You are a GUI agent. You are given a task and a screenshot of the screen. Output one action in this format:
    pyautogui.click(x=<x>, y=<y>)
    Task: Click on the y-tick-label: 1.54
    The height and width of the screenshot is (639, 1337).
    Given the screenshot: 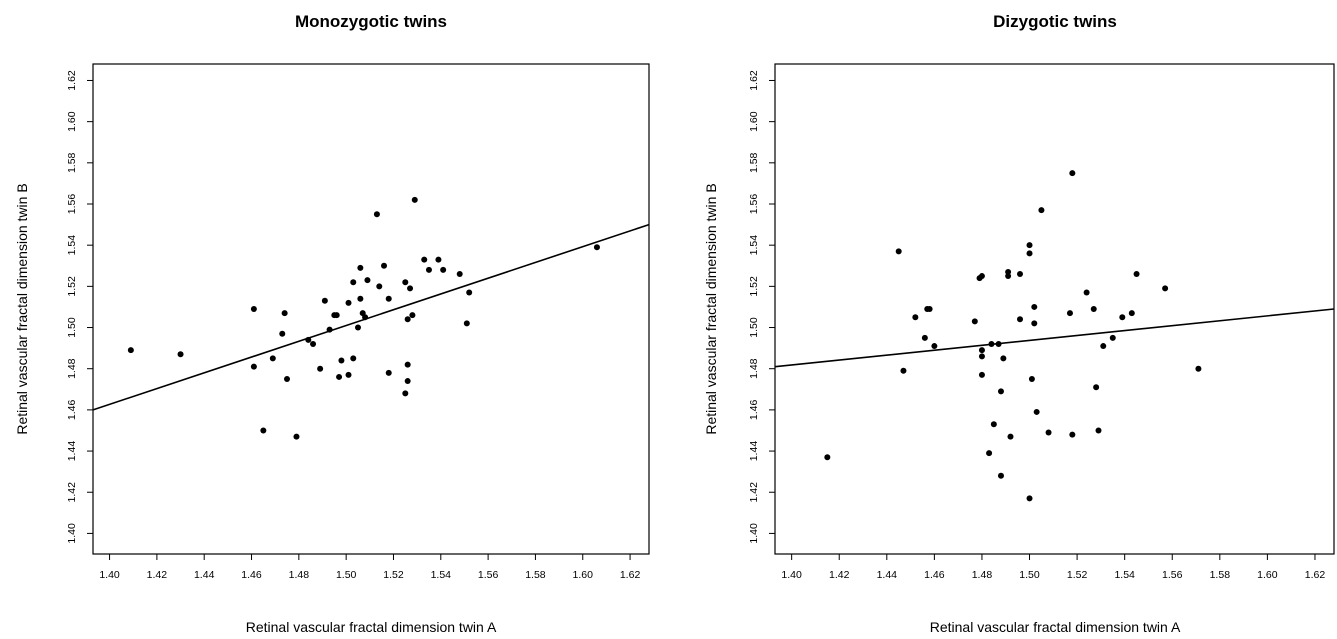 What is the action you would take?
    pyautogui.click(x=754, y=245)
    